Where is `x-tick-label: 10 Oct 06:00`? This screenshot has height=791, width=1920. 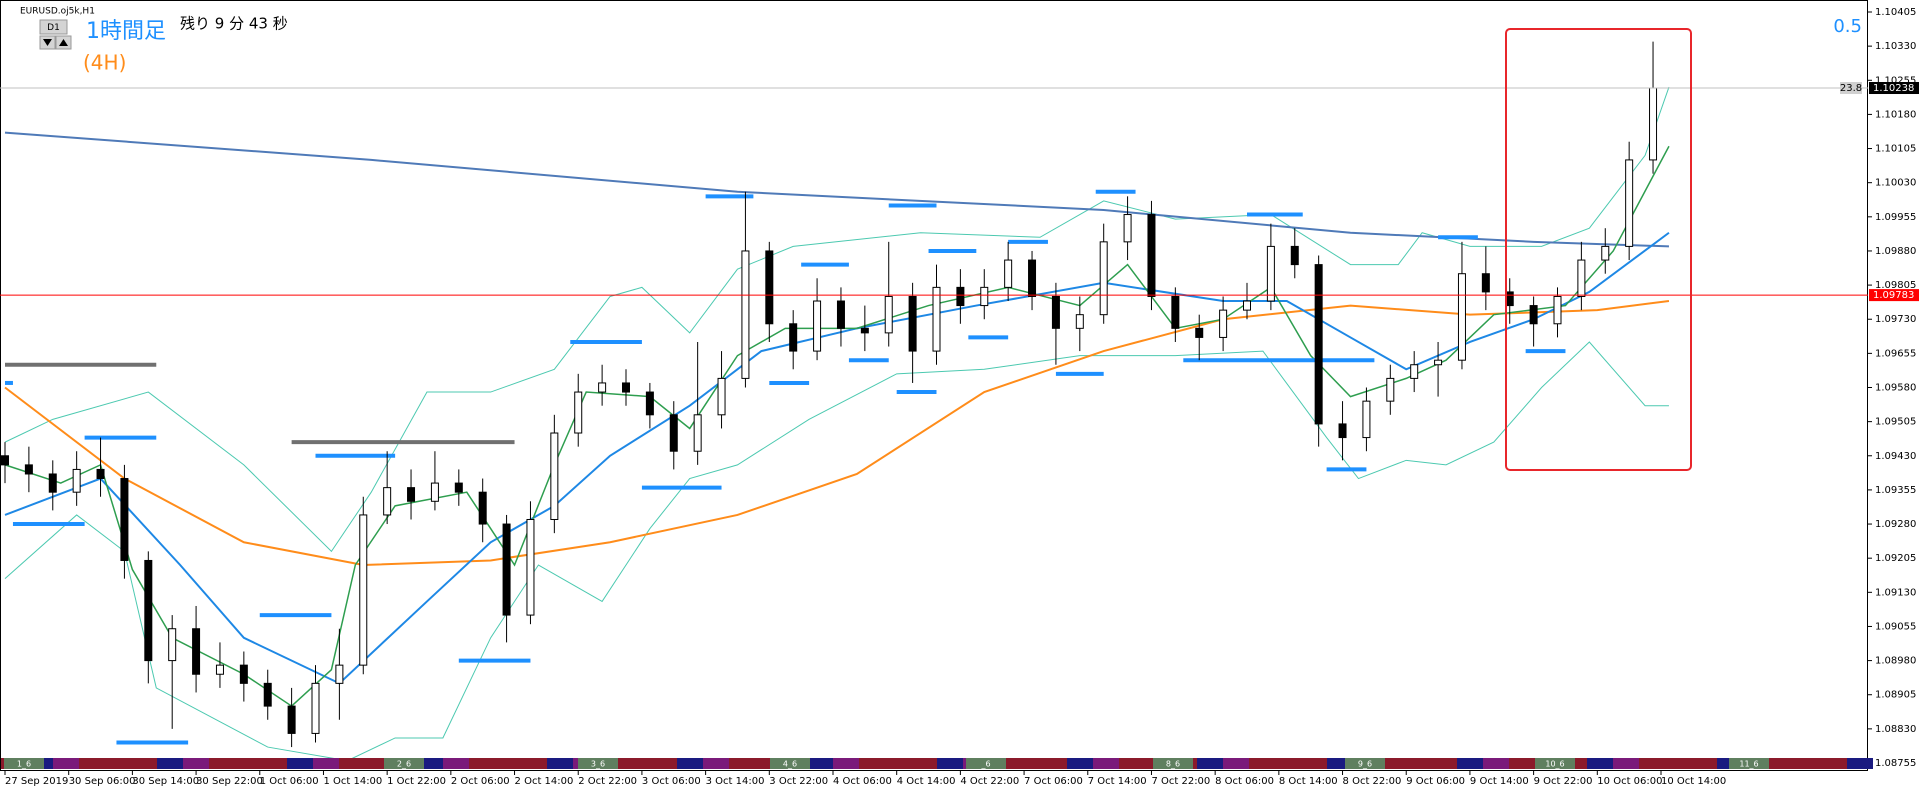 x-tick-label: 10 Oct 06:00 is located at coordinates (1629, 781).